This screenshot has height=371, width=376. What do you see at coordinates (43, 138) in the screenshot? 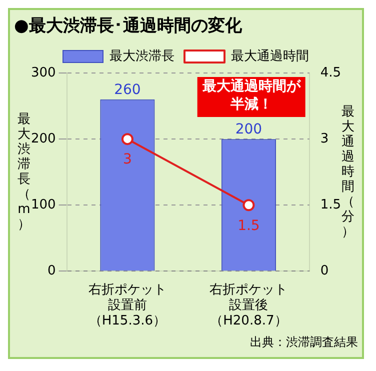
I see `y-tick-label: 200` at bounding box center [43, 138].